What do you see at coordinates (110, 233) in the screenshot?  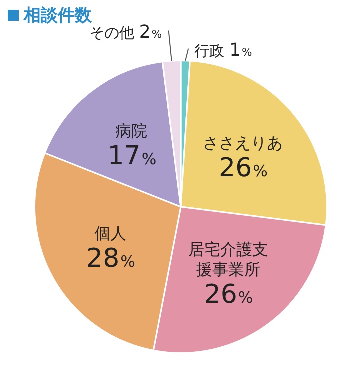 I see `slice-label: 個人` at bounding box center [110, 233].